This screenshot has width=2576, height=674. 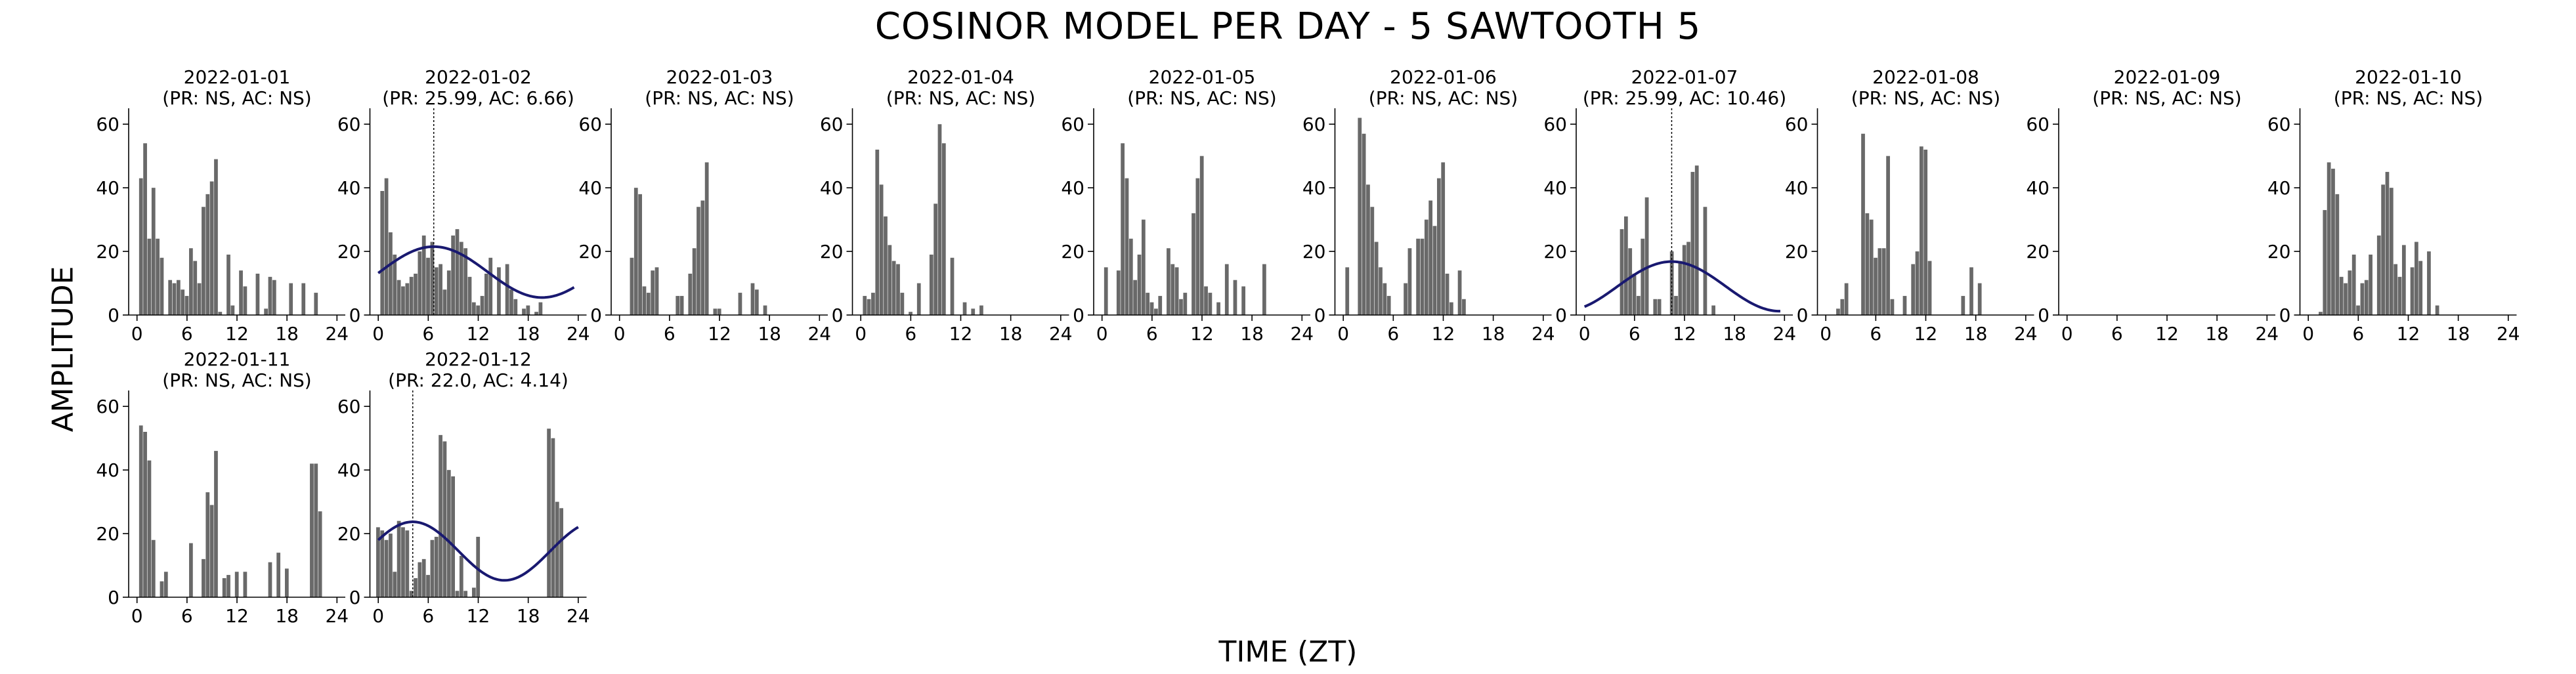 I want to click on subplot-subtitle: (PR: 22.0, AC: 4.14), so click(x=478, y=380).